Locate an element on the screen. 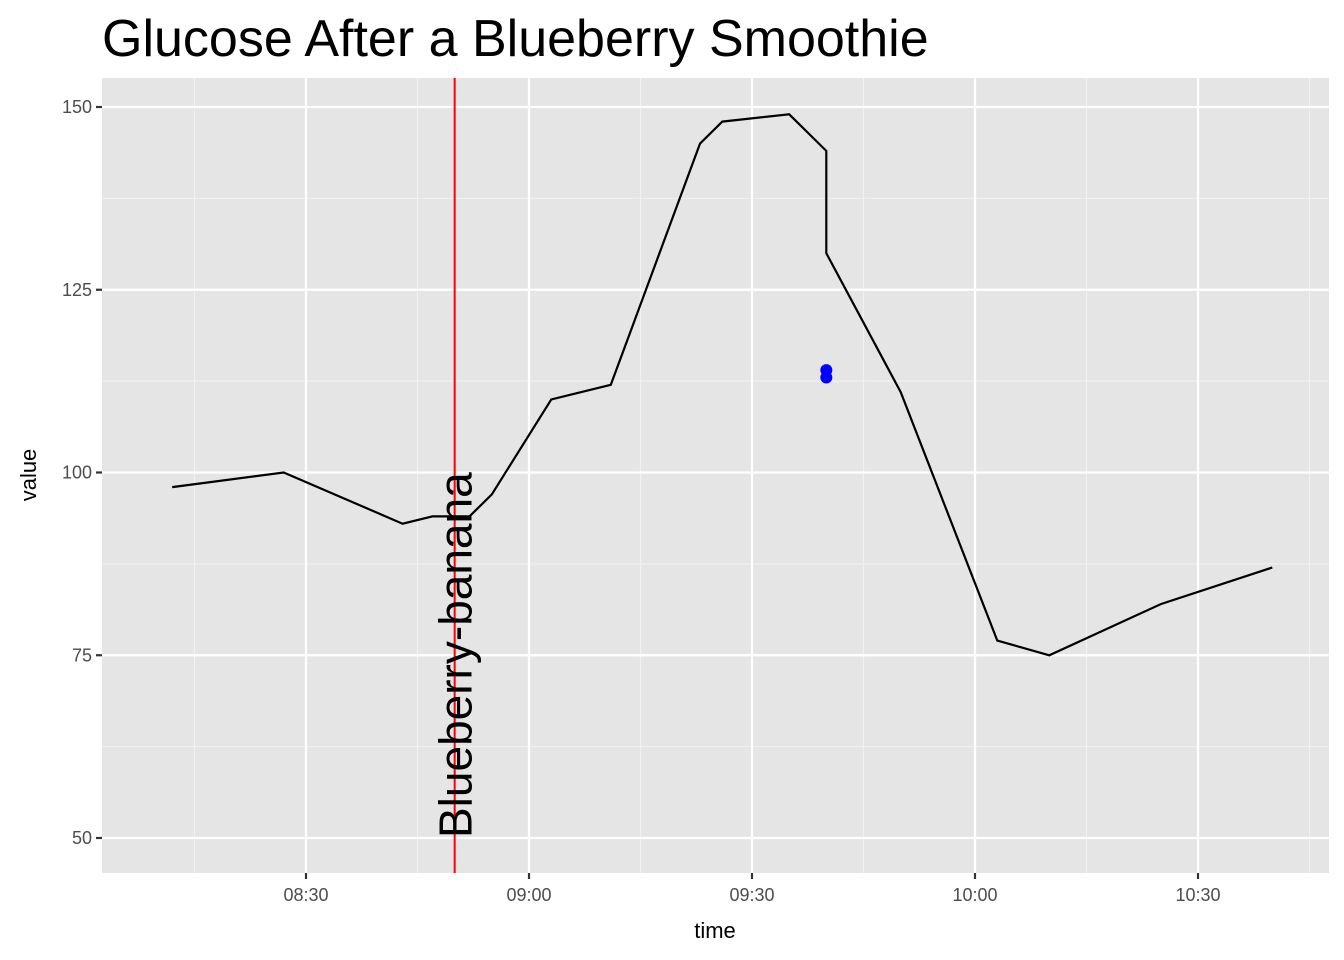 Image resolution: width=1344 pixels, height=960 pixels. y-tick-label: 50 is located at coordinates (82, 838).